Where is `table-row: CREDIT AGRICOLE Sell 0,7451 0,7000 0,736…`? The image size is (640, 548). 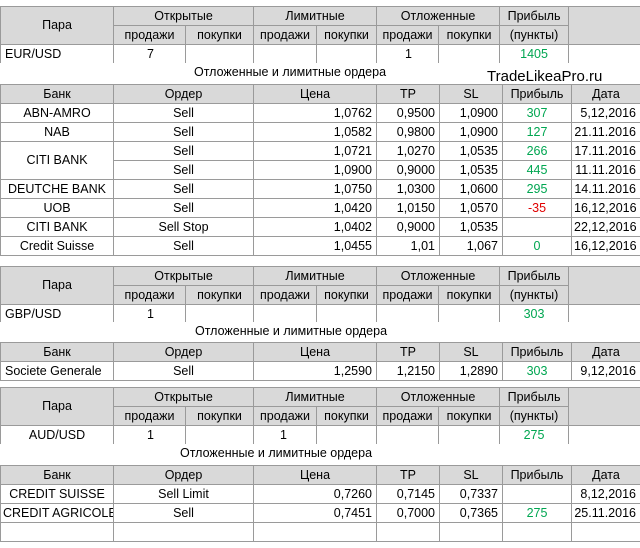
table-row: CREDIT AGRICOLE Sell 0,7451 0,7000 0,736… is located at coordinates (320, 513).